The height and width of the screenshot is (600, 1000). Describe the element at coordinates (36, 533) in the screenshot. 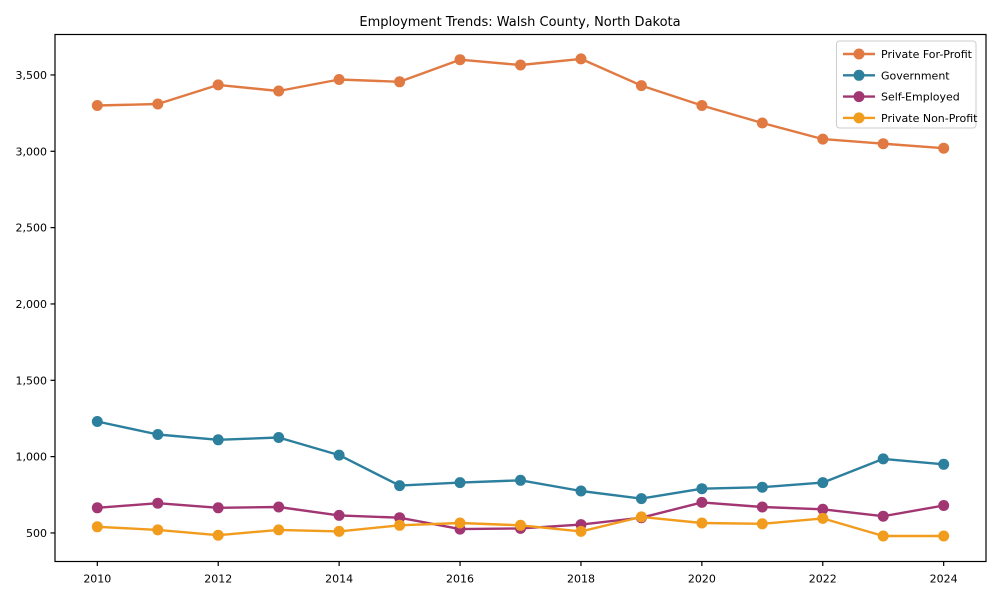

I see `y-tick-label: 500` at that location.